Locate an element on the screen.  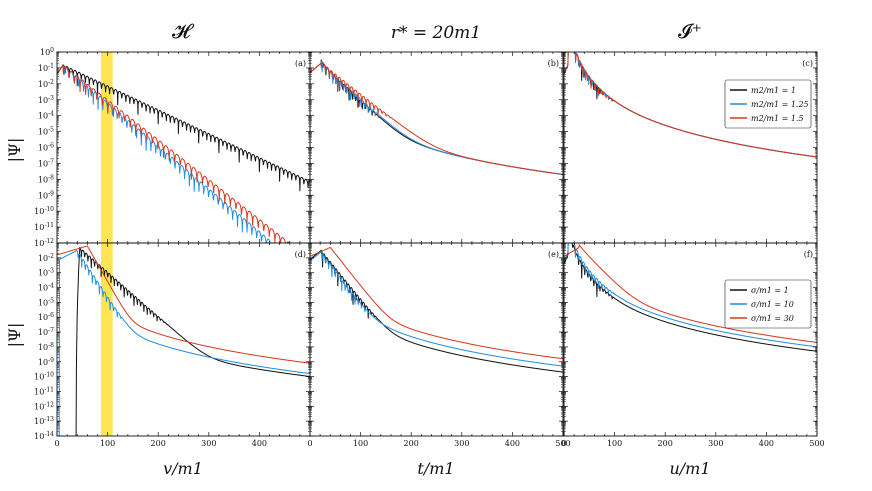
legend-label: σ/m1 = 30 is located at coordinates (772, 318).